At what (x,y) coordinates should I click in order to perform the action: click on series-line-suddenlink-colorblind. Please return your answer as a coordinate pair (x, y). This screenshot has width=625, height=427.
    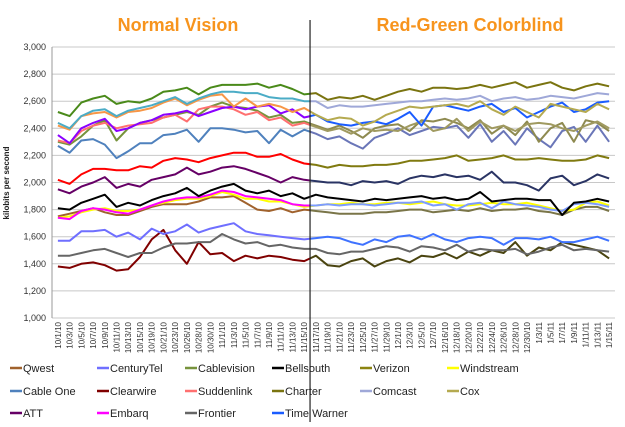
    Looking at the image, I should click on (460, 126).